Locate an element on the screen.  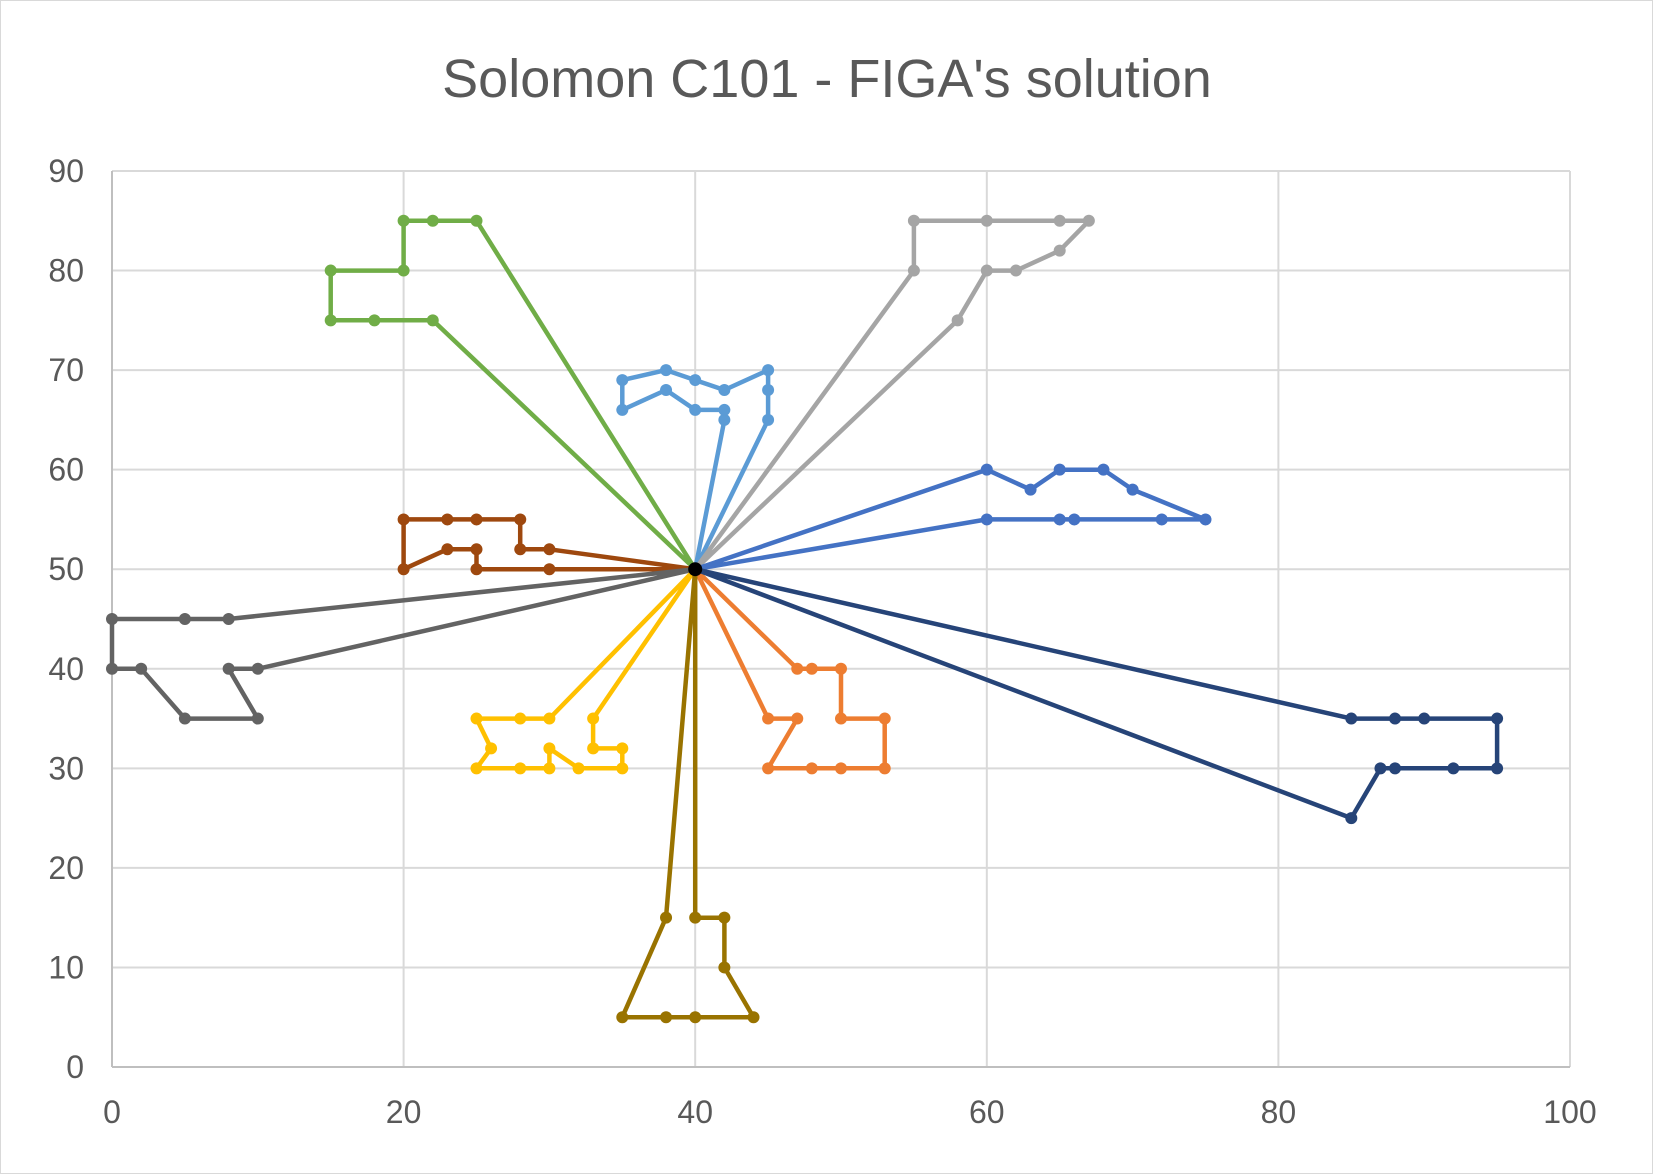
depot-layer is located at coordinates (695, 569).